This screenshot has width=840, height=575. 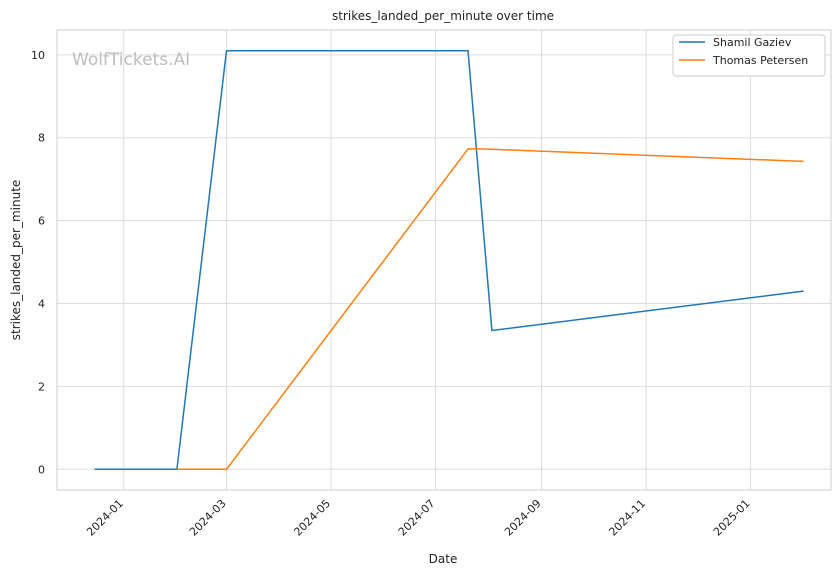 I want to click on watermark: WolfTickets.AI, so click(x=131, y=60).